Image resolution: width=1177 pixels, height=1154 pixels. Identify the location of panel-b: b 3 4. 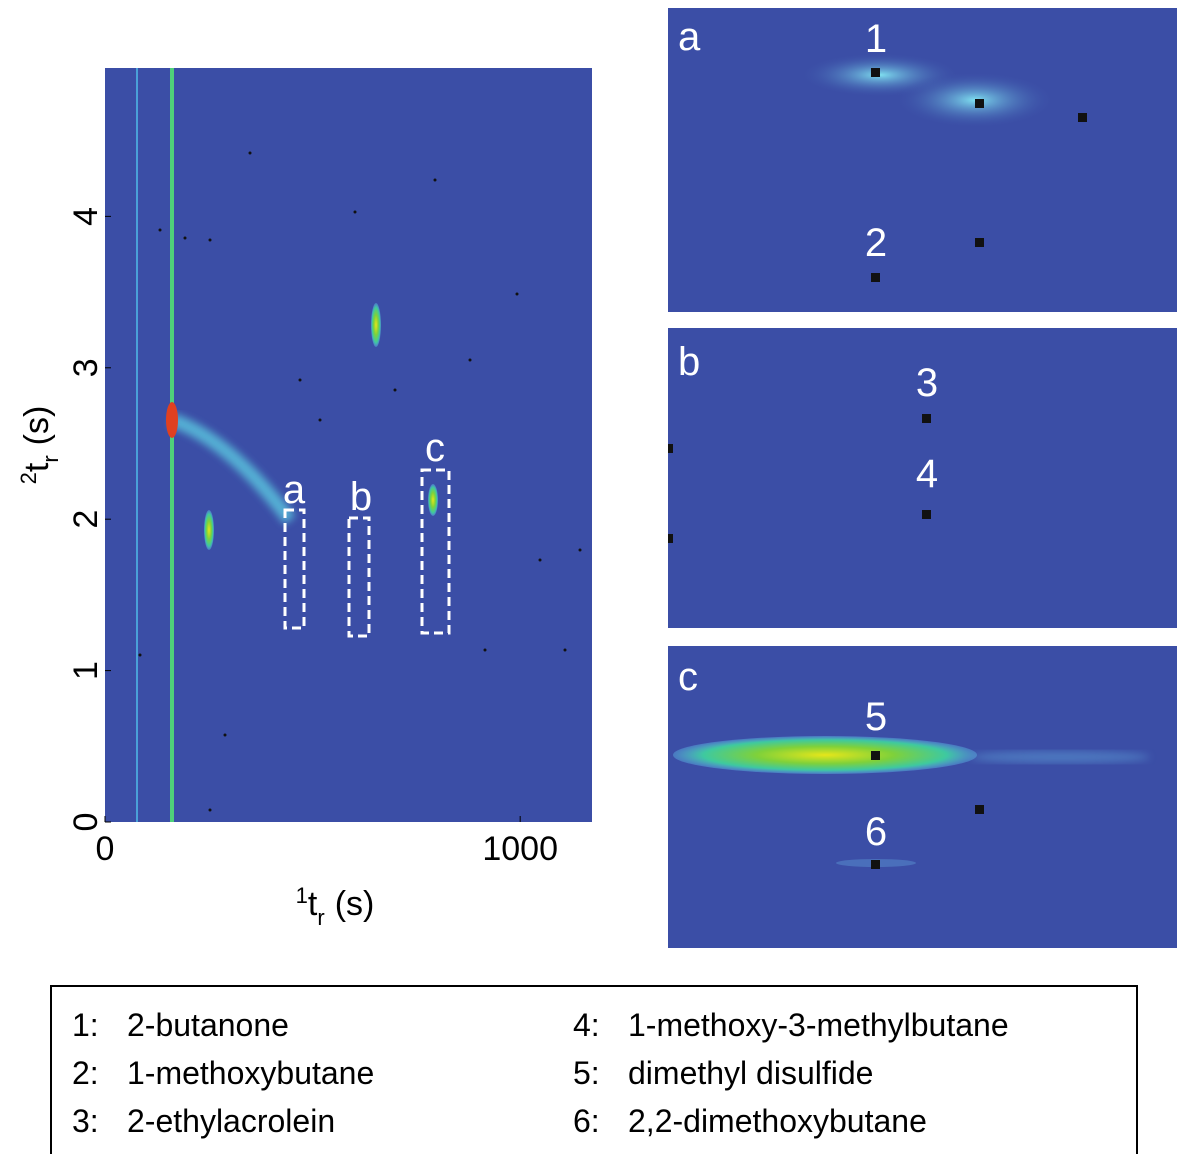
(922, 478).